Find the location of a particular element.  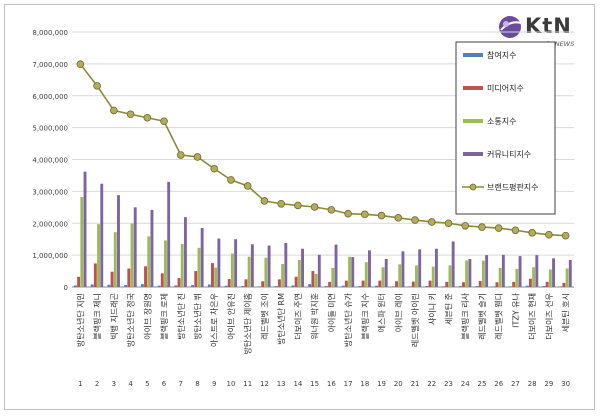

rank-label: 14 is located at coordinates (297, 384).